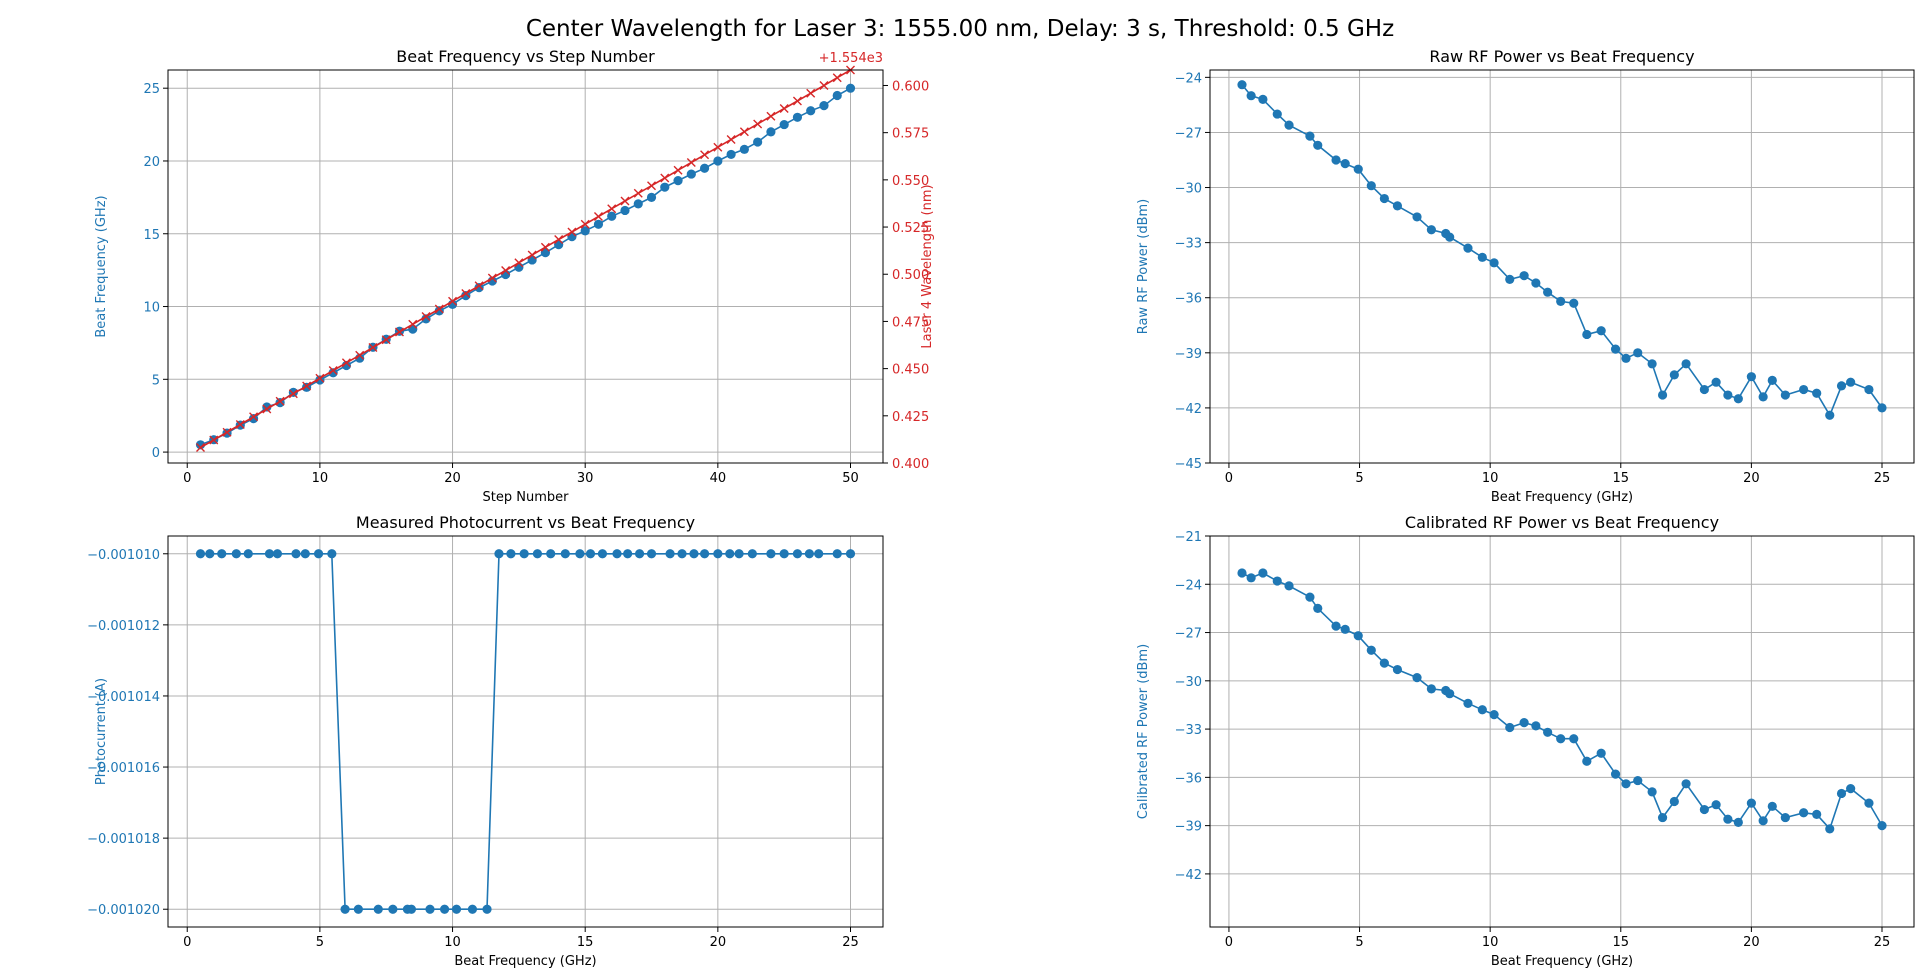 The width and height of the screenshot is (1920, 975). What do you see at coordinates (156, 380) in the screenshot?
I see `y-tick-label: 5` at bounding box center [156, 380].